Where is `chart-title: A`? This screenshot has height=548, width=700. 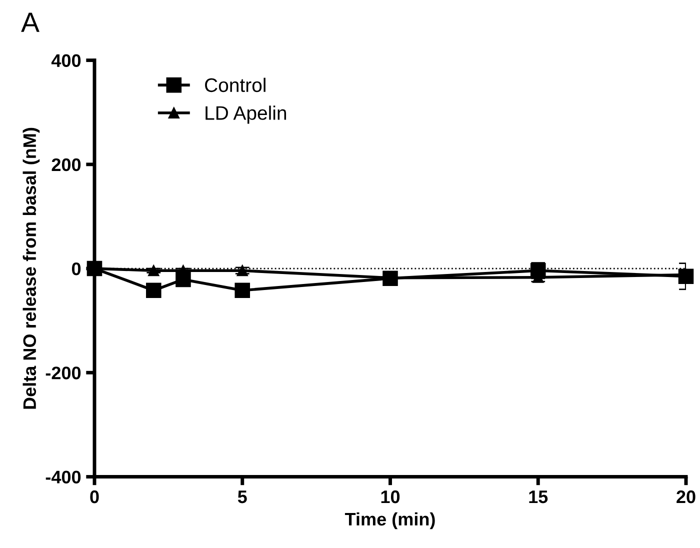 chart-title: A is located at coordinates (30, 22).